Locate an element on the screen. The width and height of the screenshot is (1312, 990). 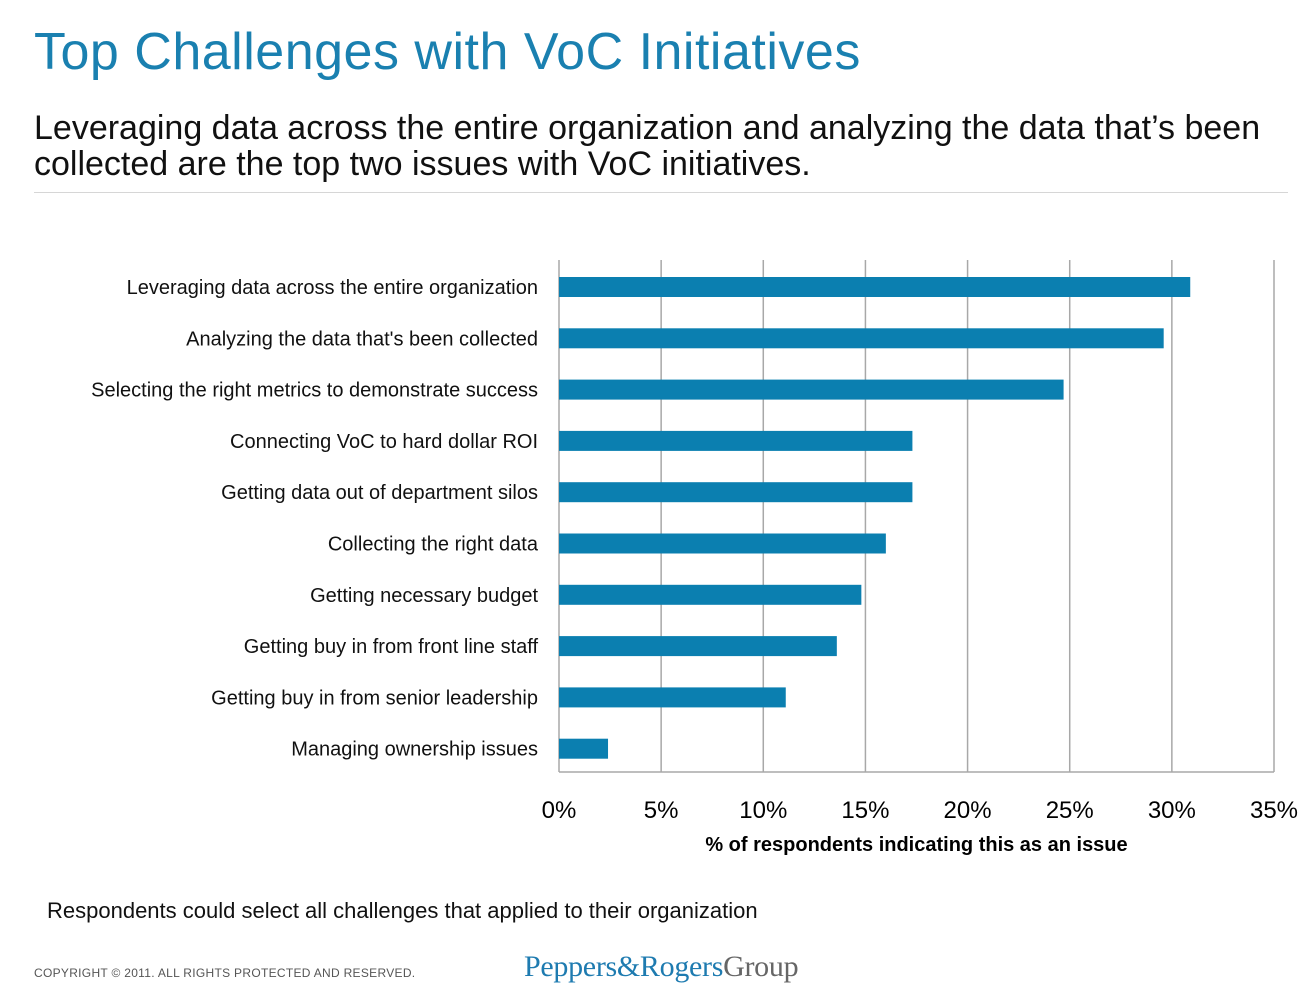
category-label: Getting data out of department silos is located at coordinates (379, 493).